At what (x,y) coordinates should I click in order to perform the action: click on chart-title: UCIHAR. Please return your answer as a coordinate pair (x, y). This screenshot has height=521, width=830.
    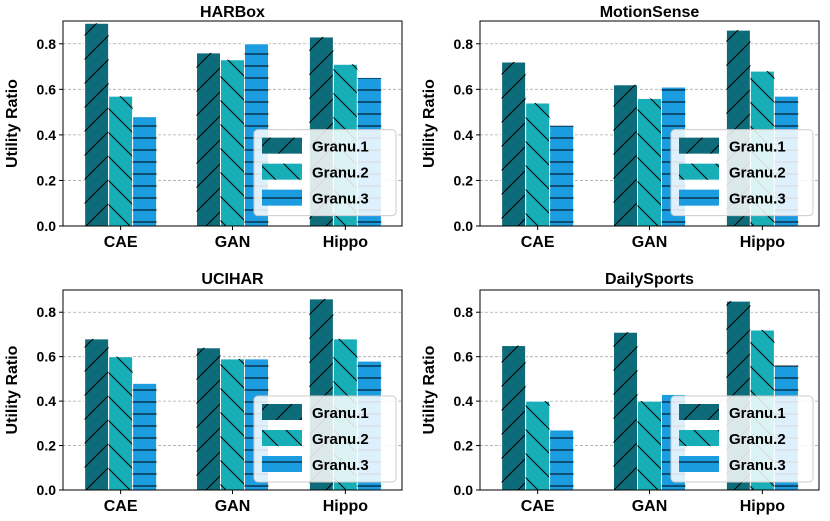
    Looking at the image, I should click on (232, 279).